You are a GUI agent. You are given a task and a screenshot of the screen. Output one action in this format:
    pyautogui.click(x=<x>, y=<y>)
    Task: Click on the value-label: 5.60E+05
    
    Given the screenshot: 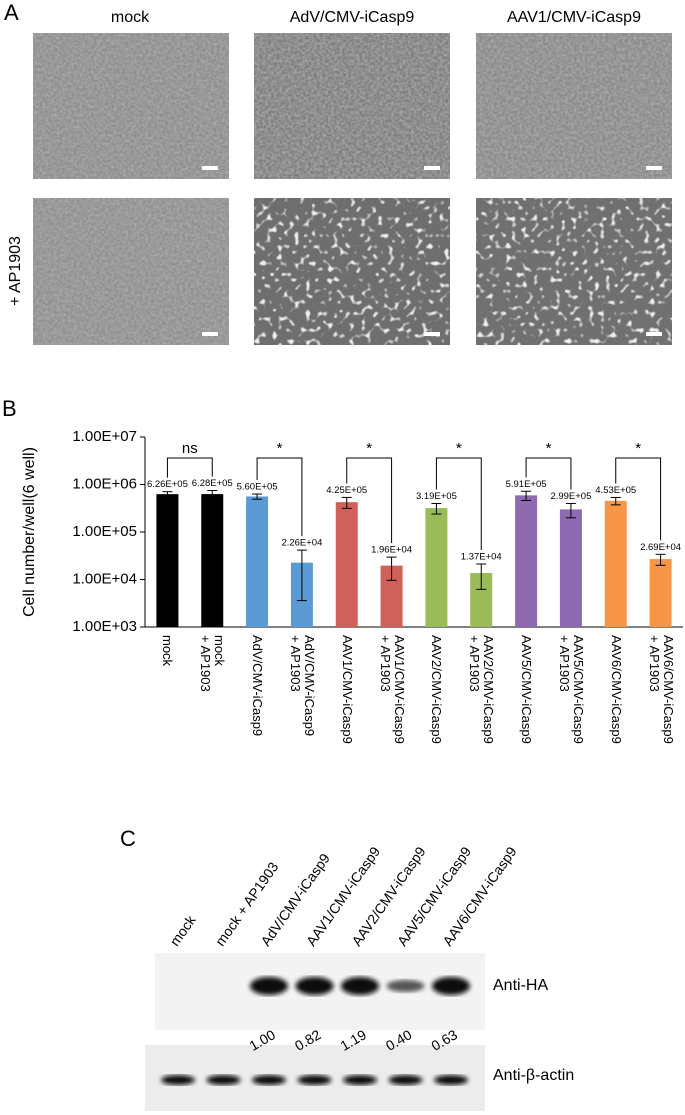 What is the action you would take?
    pyautogui.click(x=257, y=487)
    